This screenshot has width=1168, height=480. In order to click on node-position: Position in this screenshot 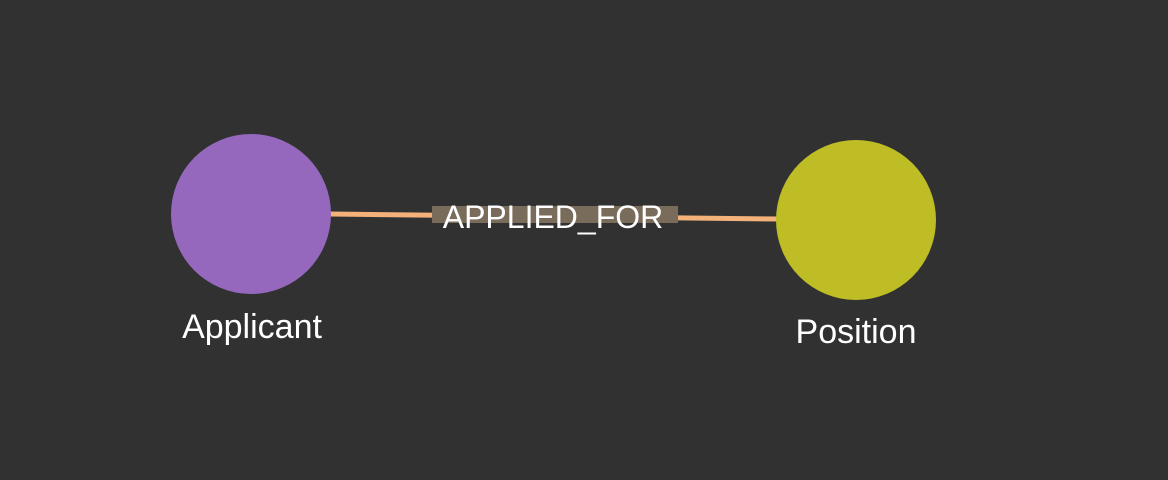, I will do `click(856, 245)`.